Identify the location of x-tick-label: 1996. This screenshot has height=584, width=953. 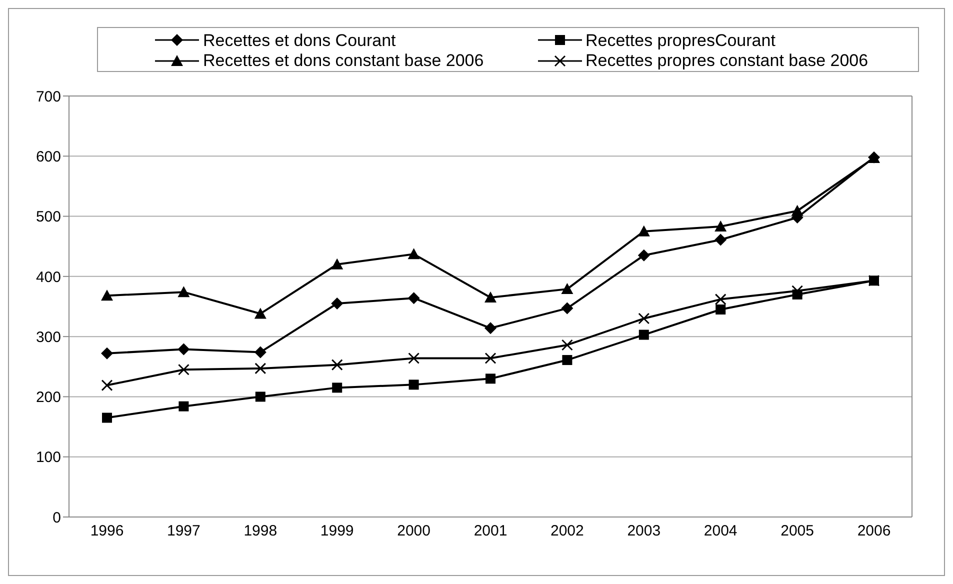
(107, 531).